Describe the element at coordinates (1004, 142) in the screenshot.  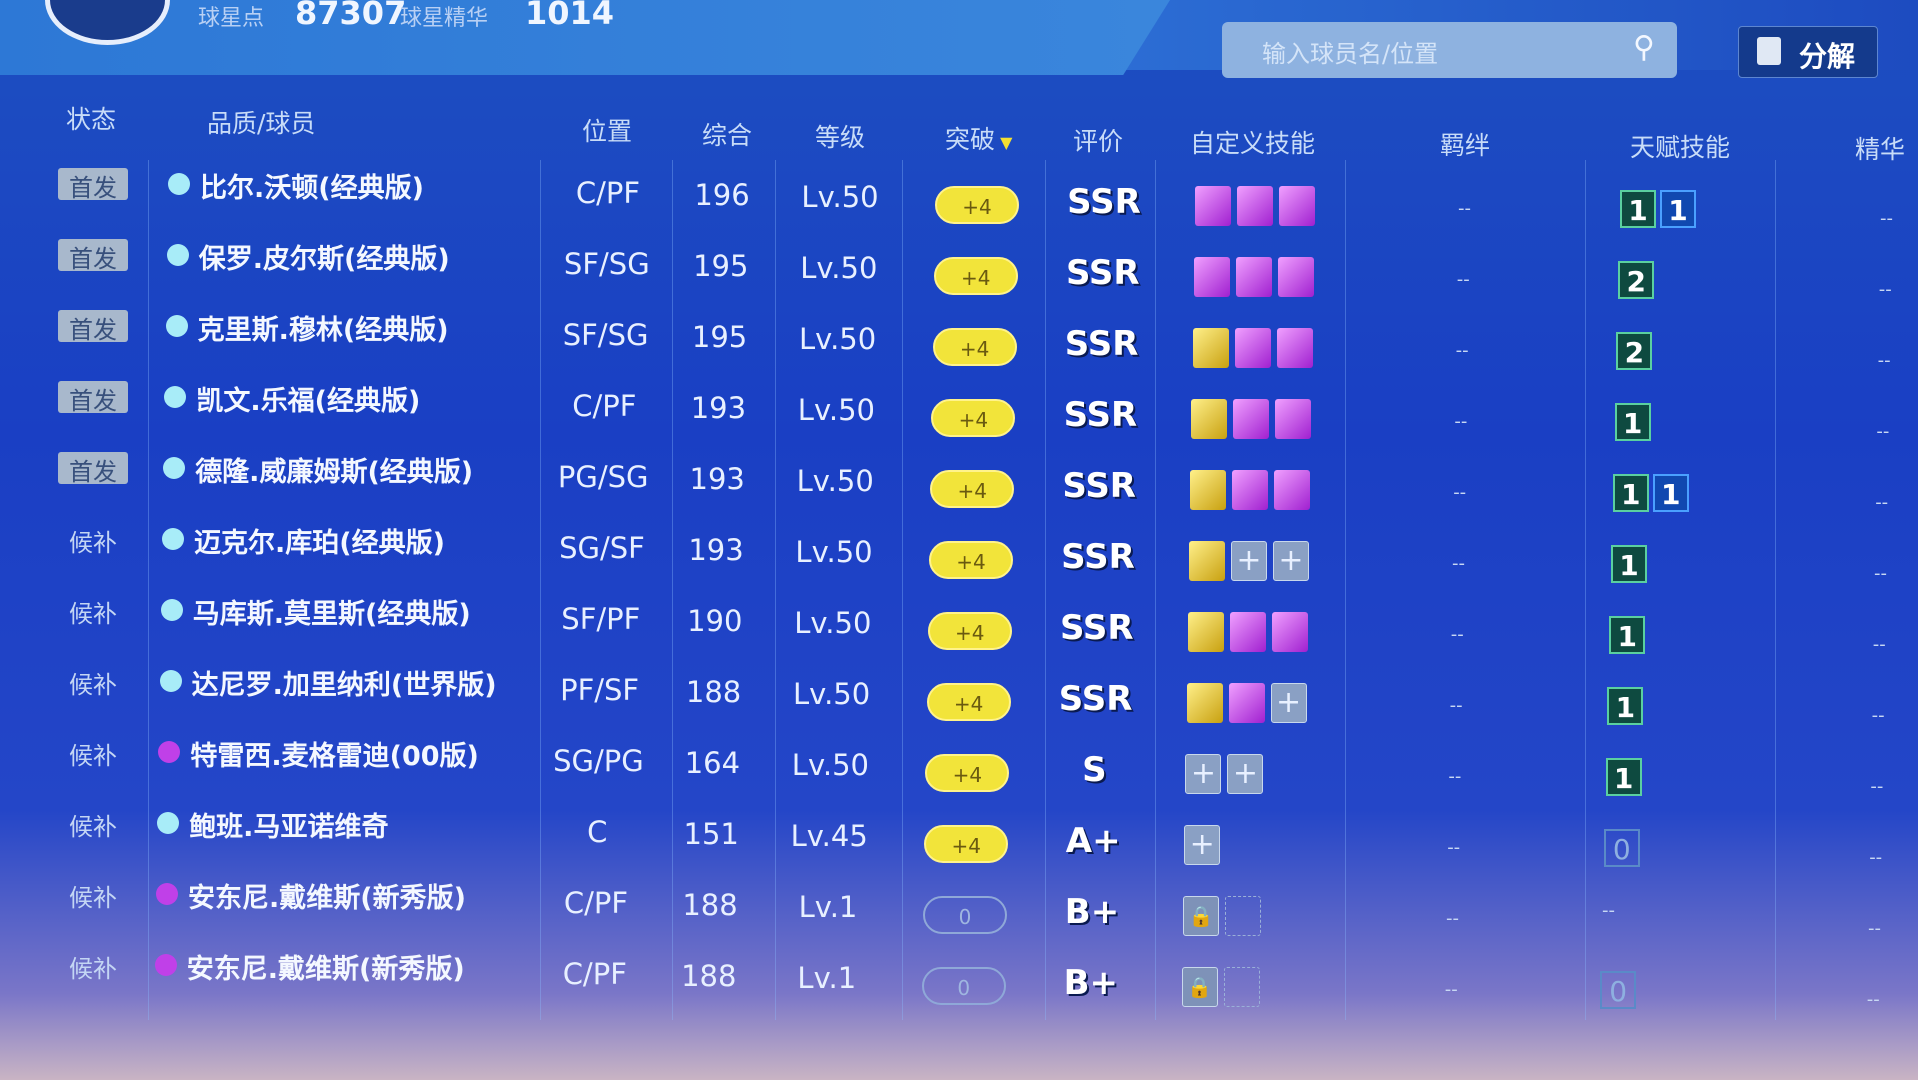
I see `sort-down-icon: ▼` at that location.